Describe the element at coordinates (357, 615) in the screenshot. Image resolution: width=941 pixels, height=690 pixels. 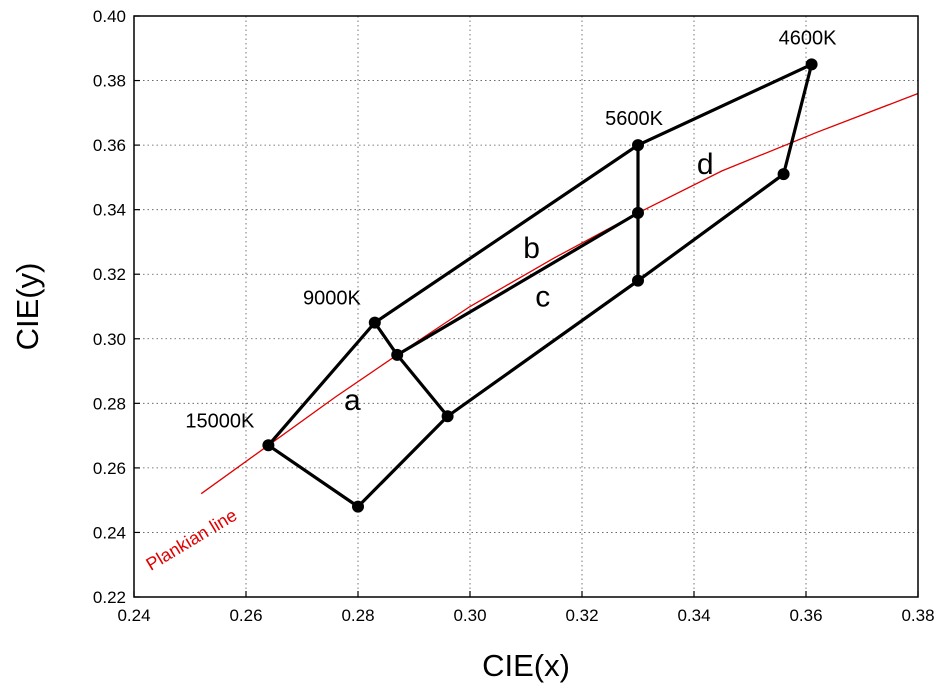
I see `x-tick-label: 0.28` at that location.